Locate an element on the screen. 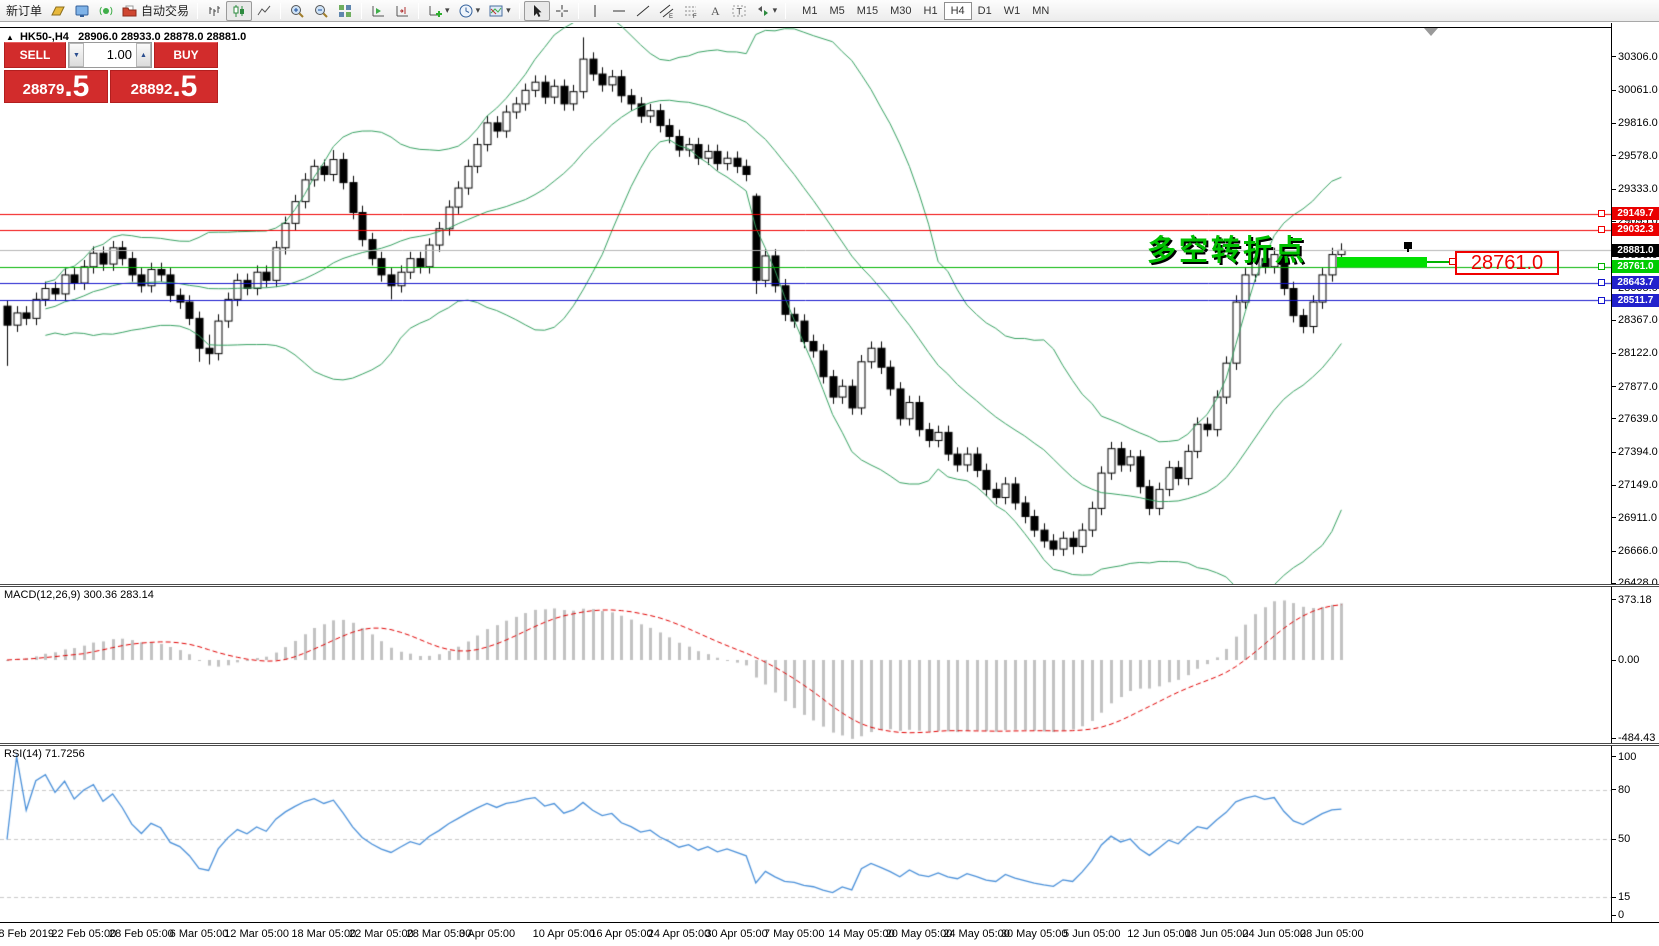 The image size is (1659, 946). symbol-period-label: HK50-,H4 is located at coordinates (44, 37).